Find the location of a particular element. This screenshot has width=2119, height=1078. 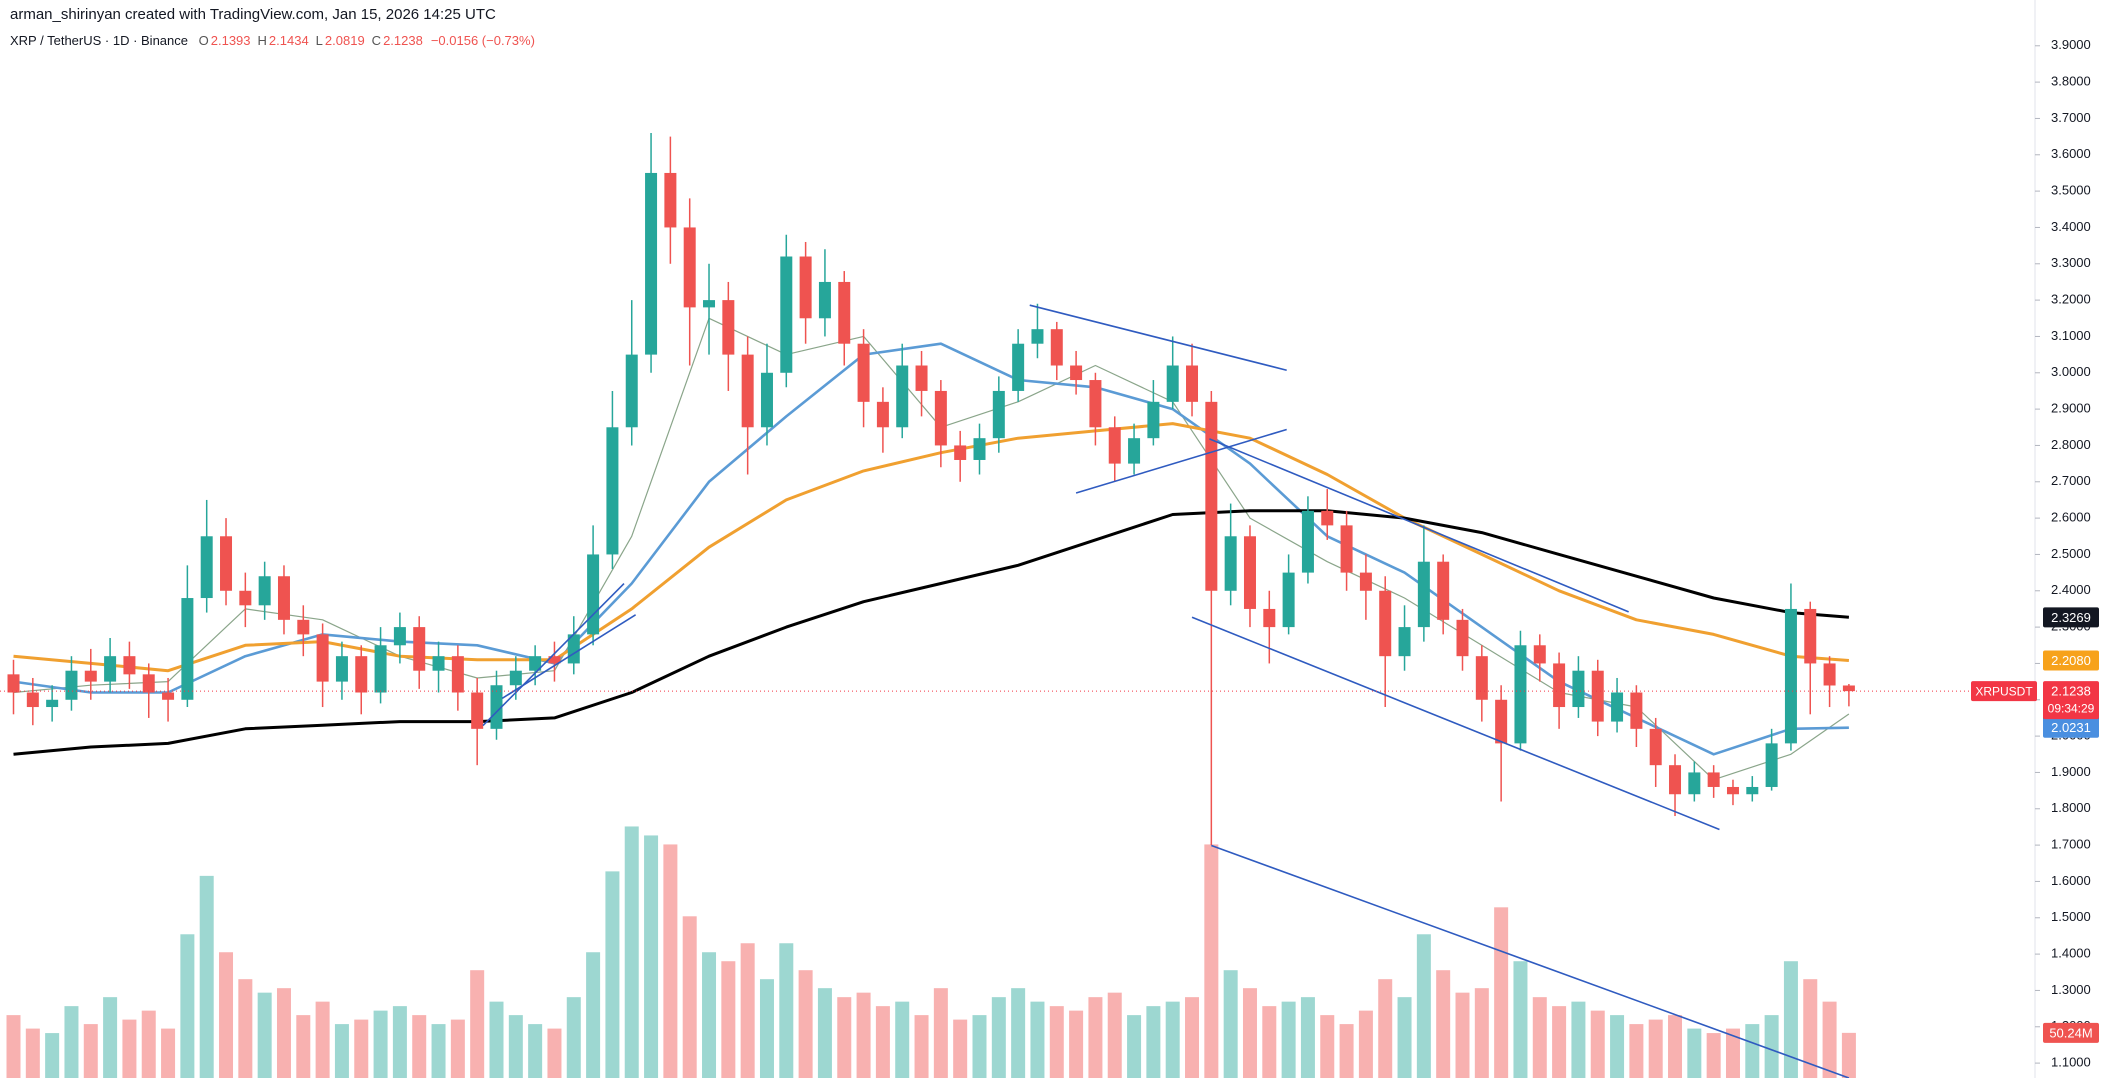

volume-badge-label: 50.24M is located at coordinates (2070, 1032).